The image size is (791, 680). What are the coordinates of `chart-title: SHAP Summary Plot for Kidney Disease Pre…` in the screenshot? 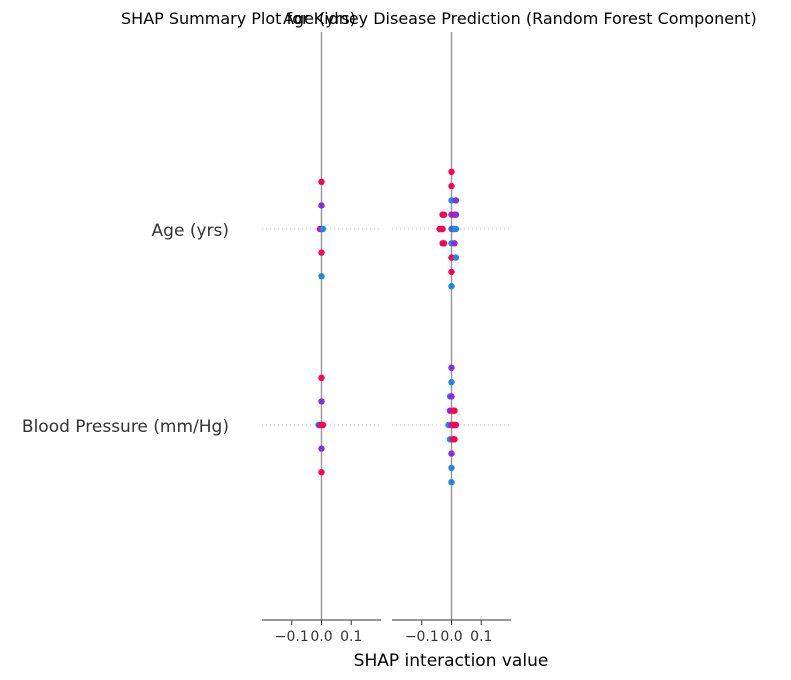 It's located at (439, 18).